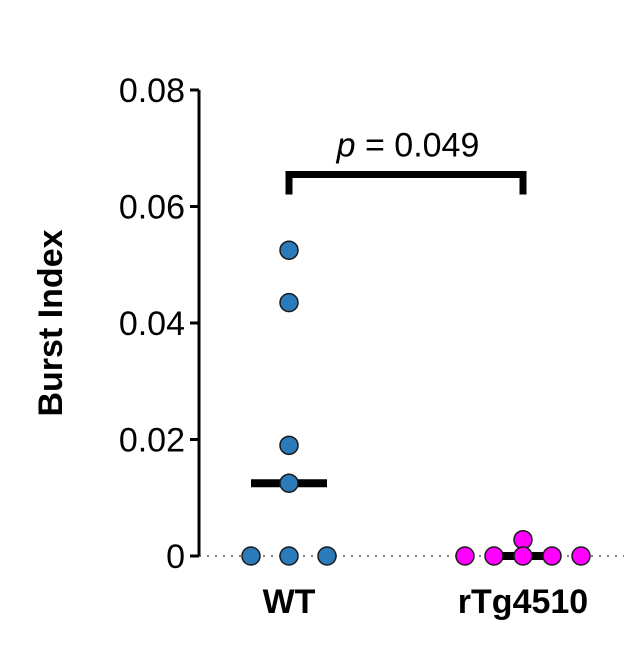 The width and height of the screenshot is (634, 656). Describe the element at coordinates (175, 557) in the screenshot. I see `y-tick-label: 0` at that location.